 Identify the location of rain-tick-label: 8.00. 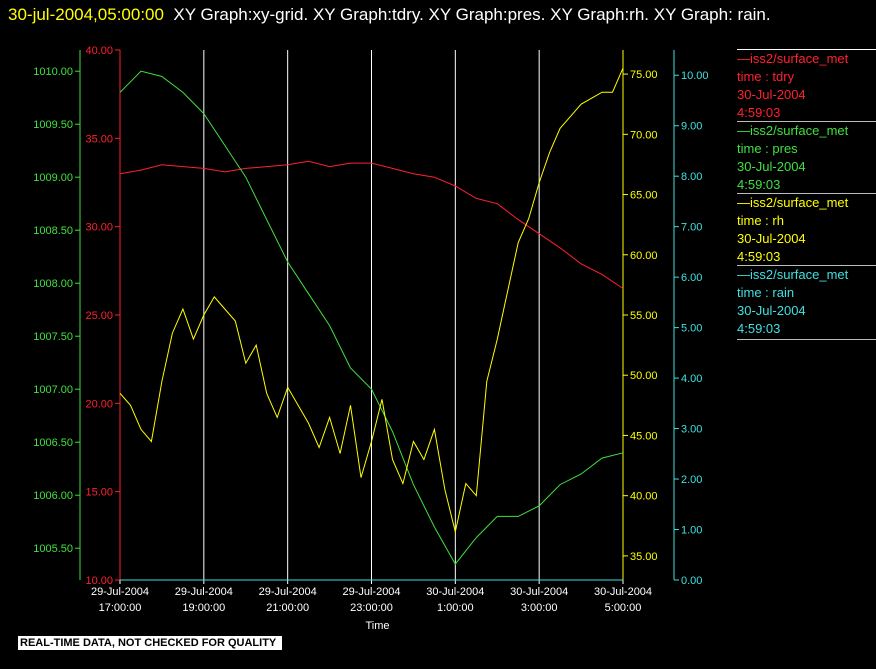
(691, 177).